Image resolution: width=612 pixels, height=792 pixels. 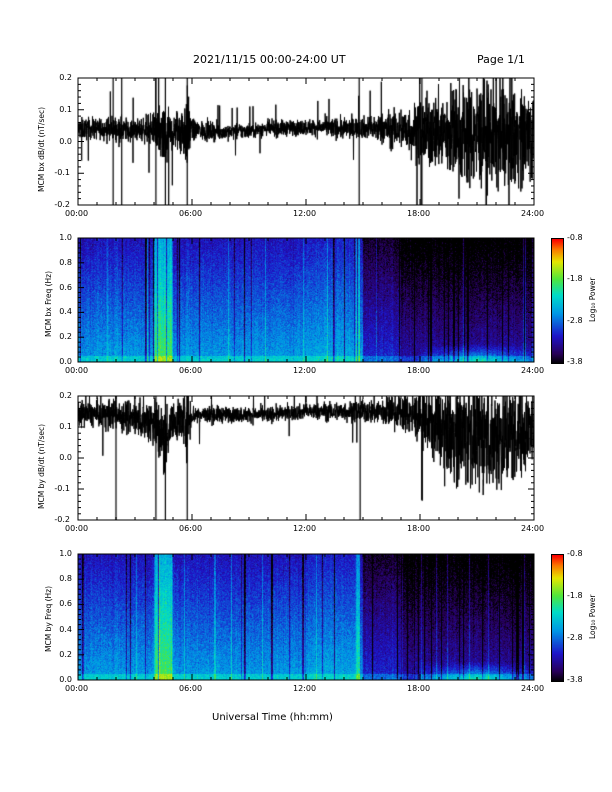 I want to click on xaxis-title: Universal Time (hh:mm), so click(x=272, y=717).